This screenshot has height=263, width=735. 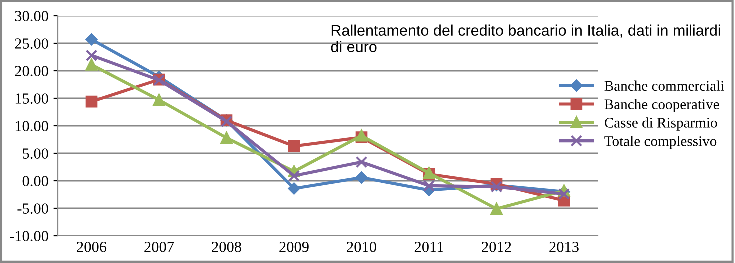 What do you see at coordinates (497, 247) in the screenshot?
I see `x-tick-label: 2012` at bounding box center [497, 247].